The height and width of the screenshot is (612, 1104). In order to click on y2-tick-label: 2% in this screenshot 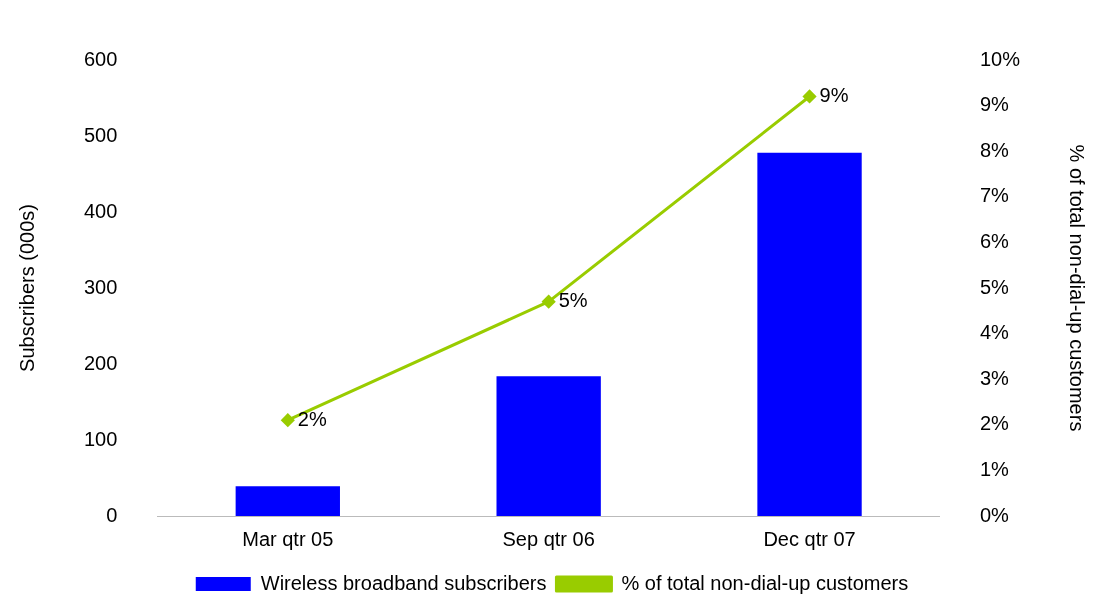, I will do `click(994, 423)`.